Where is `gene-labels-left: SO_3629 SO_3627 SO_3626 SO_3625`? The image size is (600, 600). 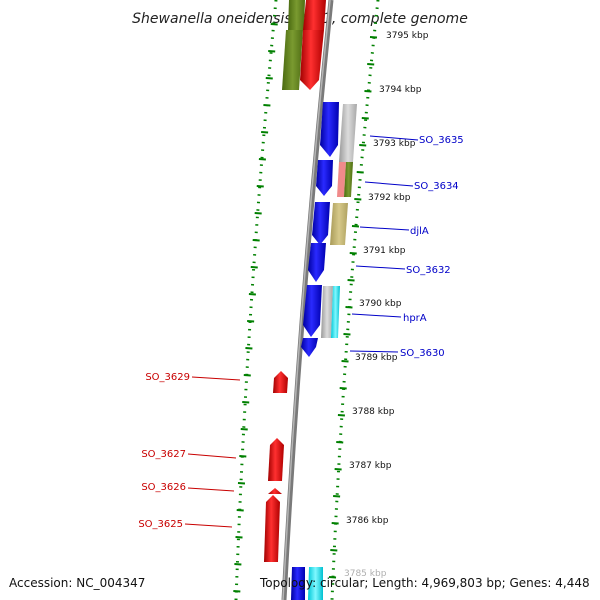 gene-labels-left: SO_3629 SO_3627 SO_3626 SO_3625 is located at coordinates (164, 451).